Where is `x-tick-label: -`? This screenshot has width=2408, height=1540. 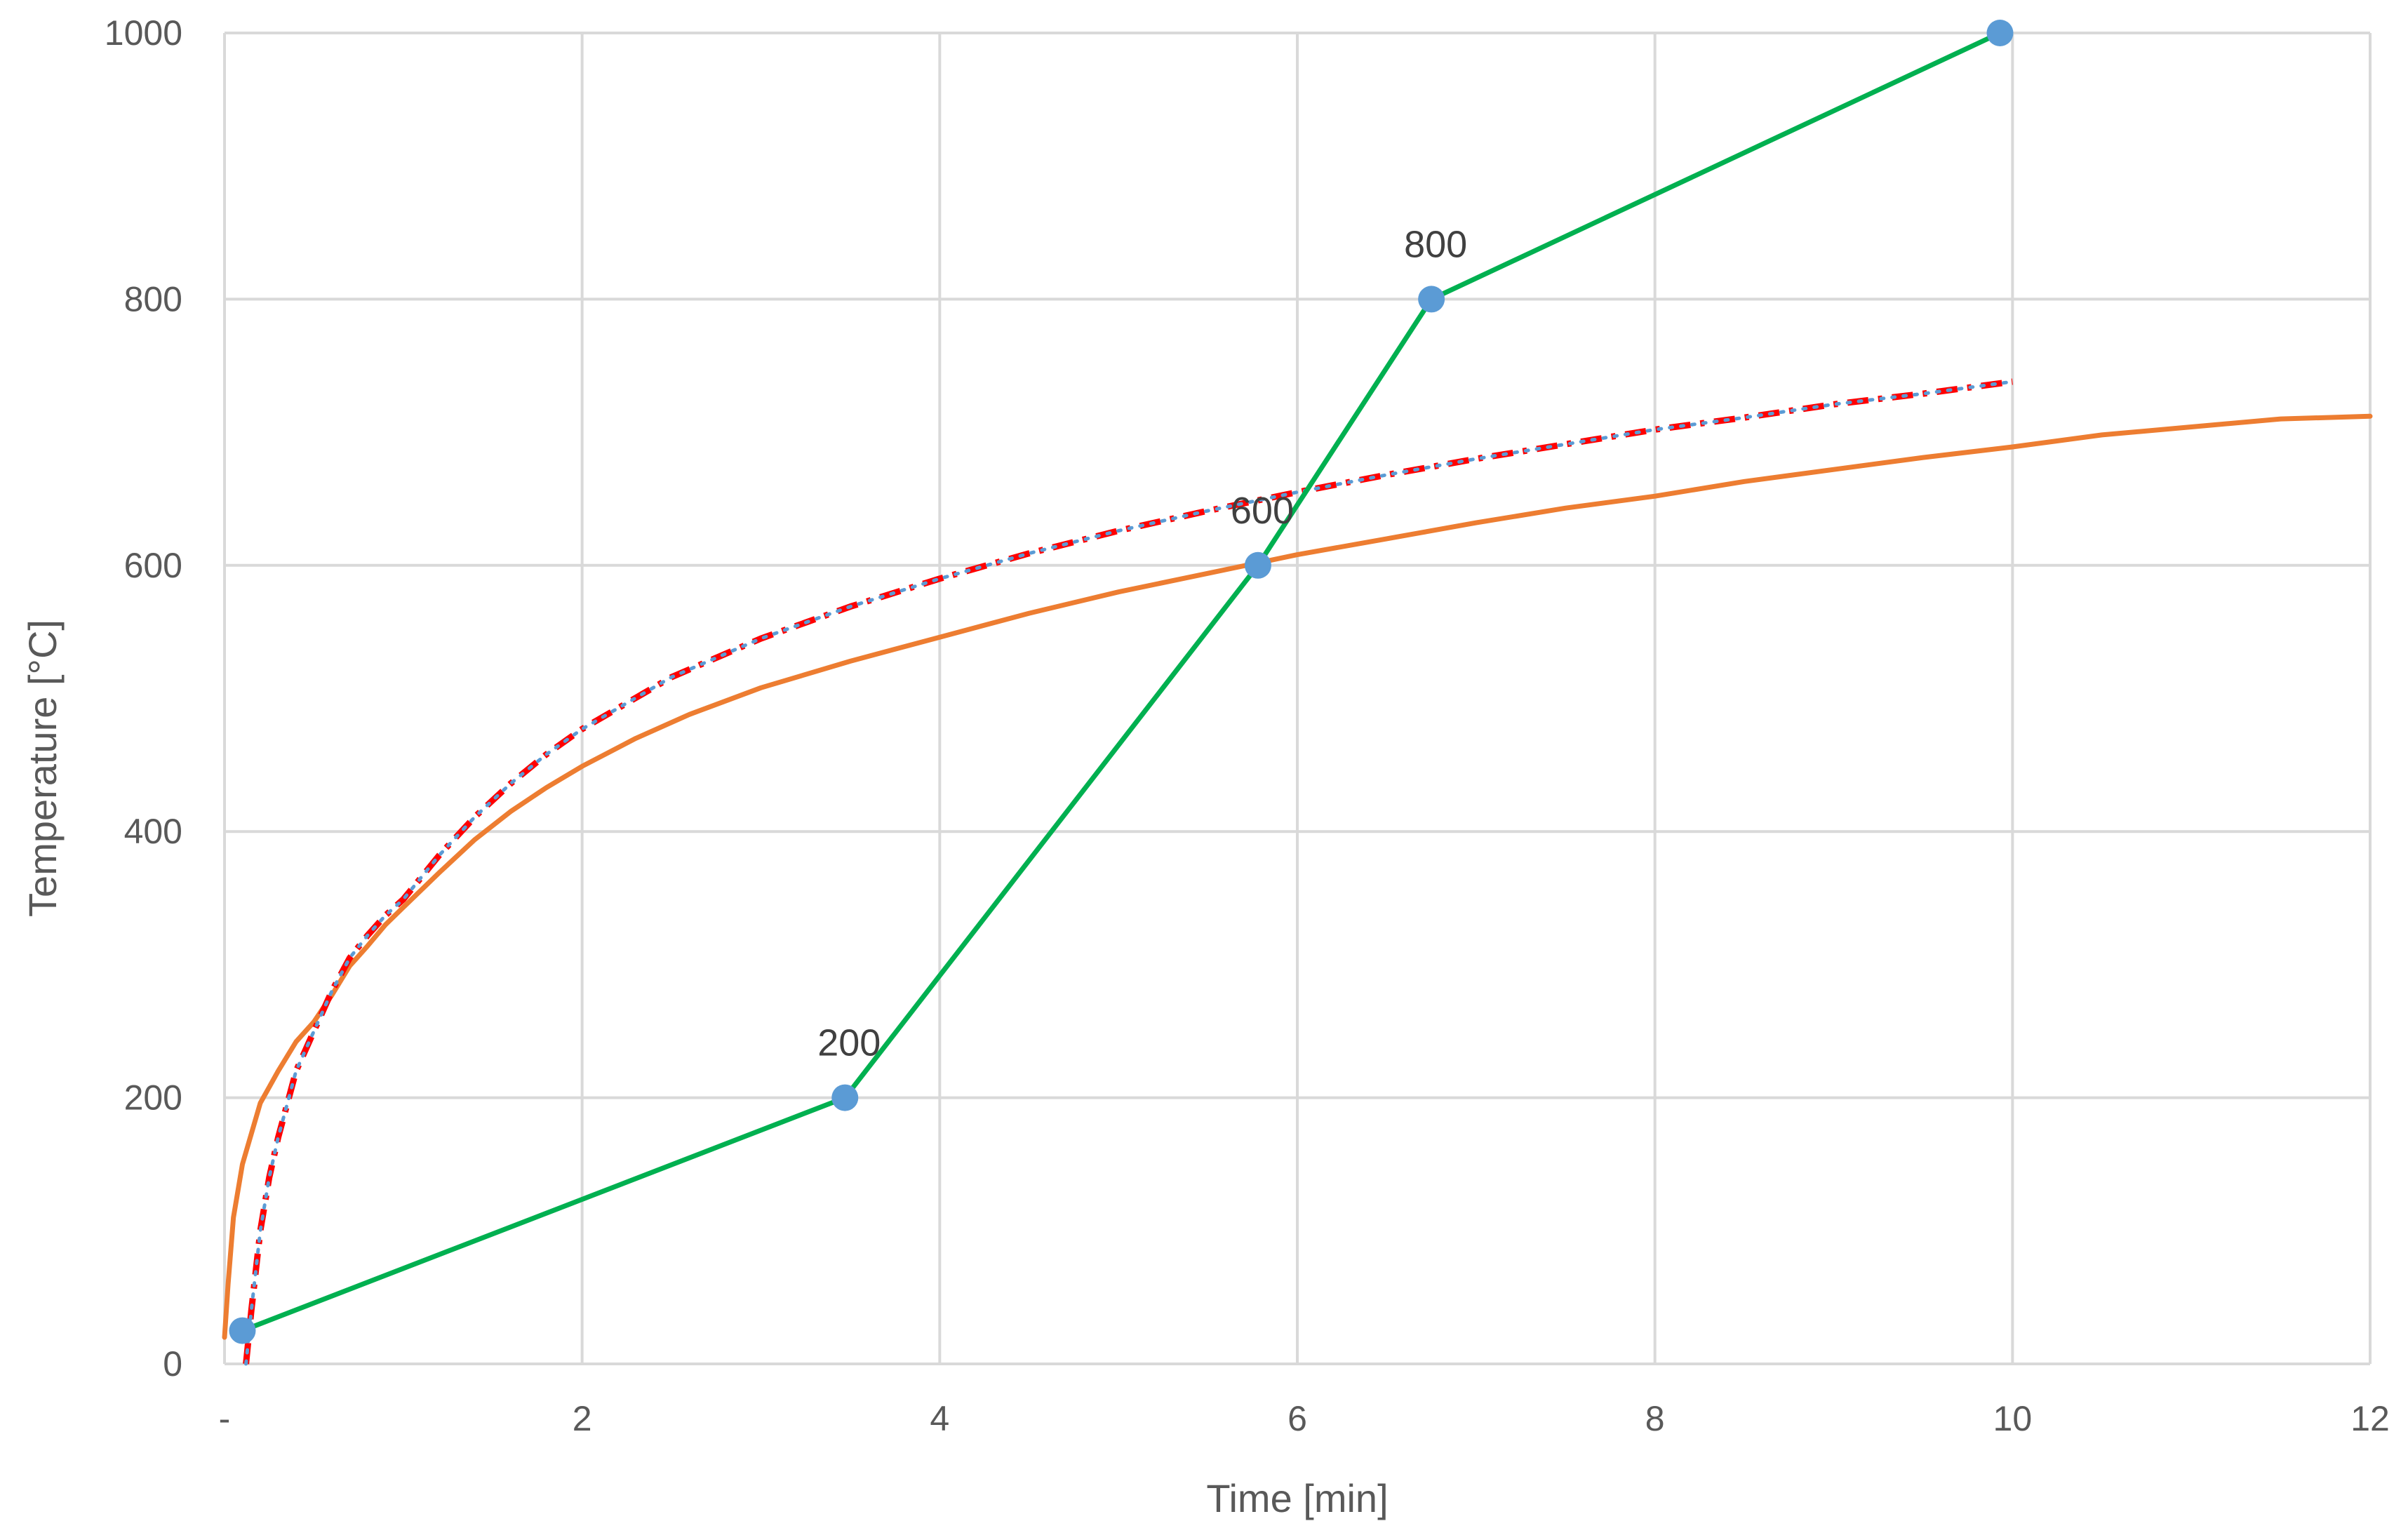 x-tick-label: - is located at coordinates (225, 1418).